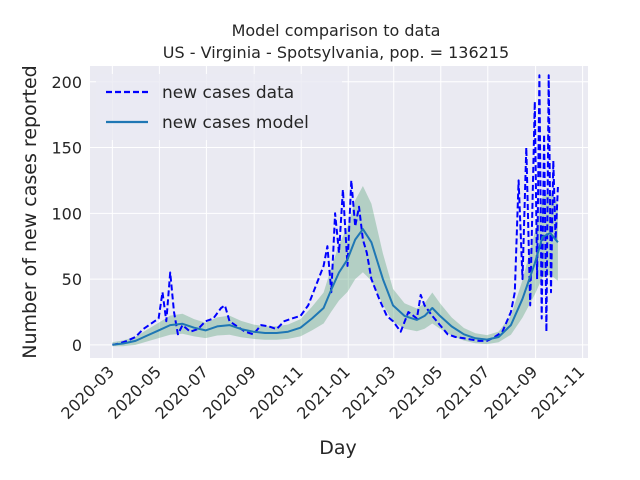 This screenshot has width=640, height=480. I want to click on y-tick-label: 100, so click(66, 213).